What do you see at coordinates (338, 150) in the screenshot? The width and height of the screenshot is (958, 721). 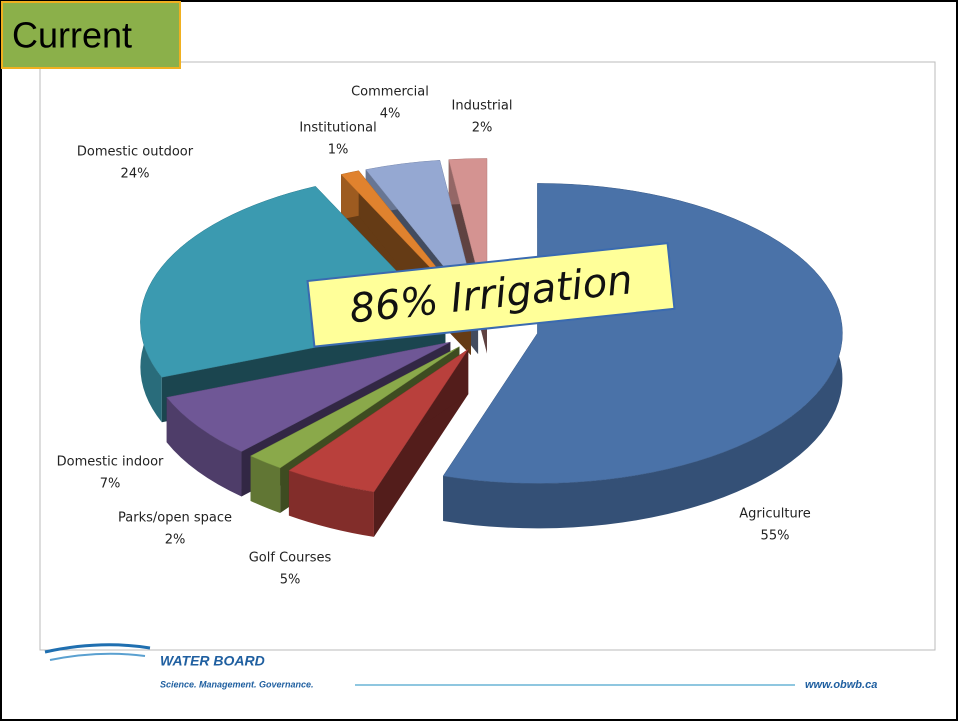 I see `slice-value: 1%` at bounding box center [338, 150].